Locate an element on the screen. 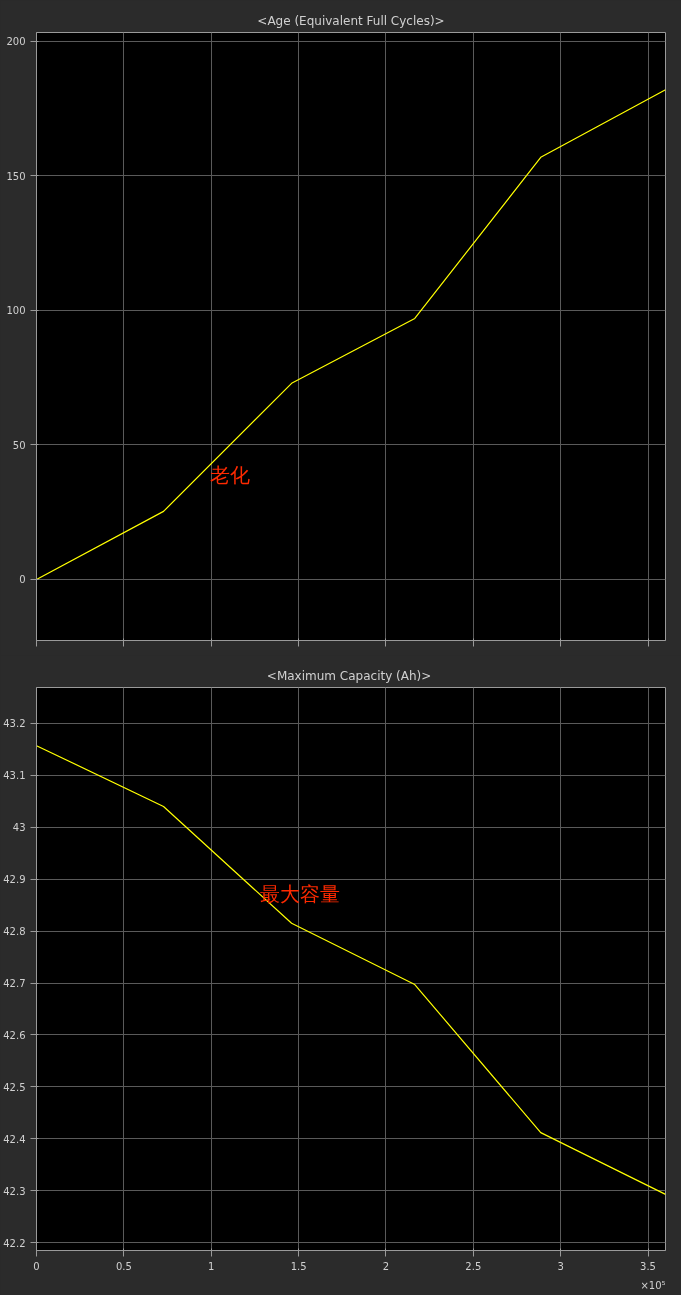 Image resolution: width=681 pixels, height=1297 pixels. x-tick-label: 2 is located at coordinates (386, 1266).